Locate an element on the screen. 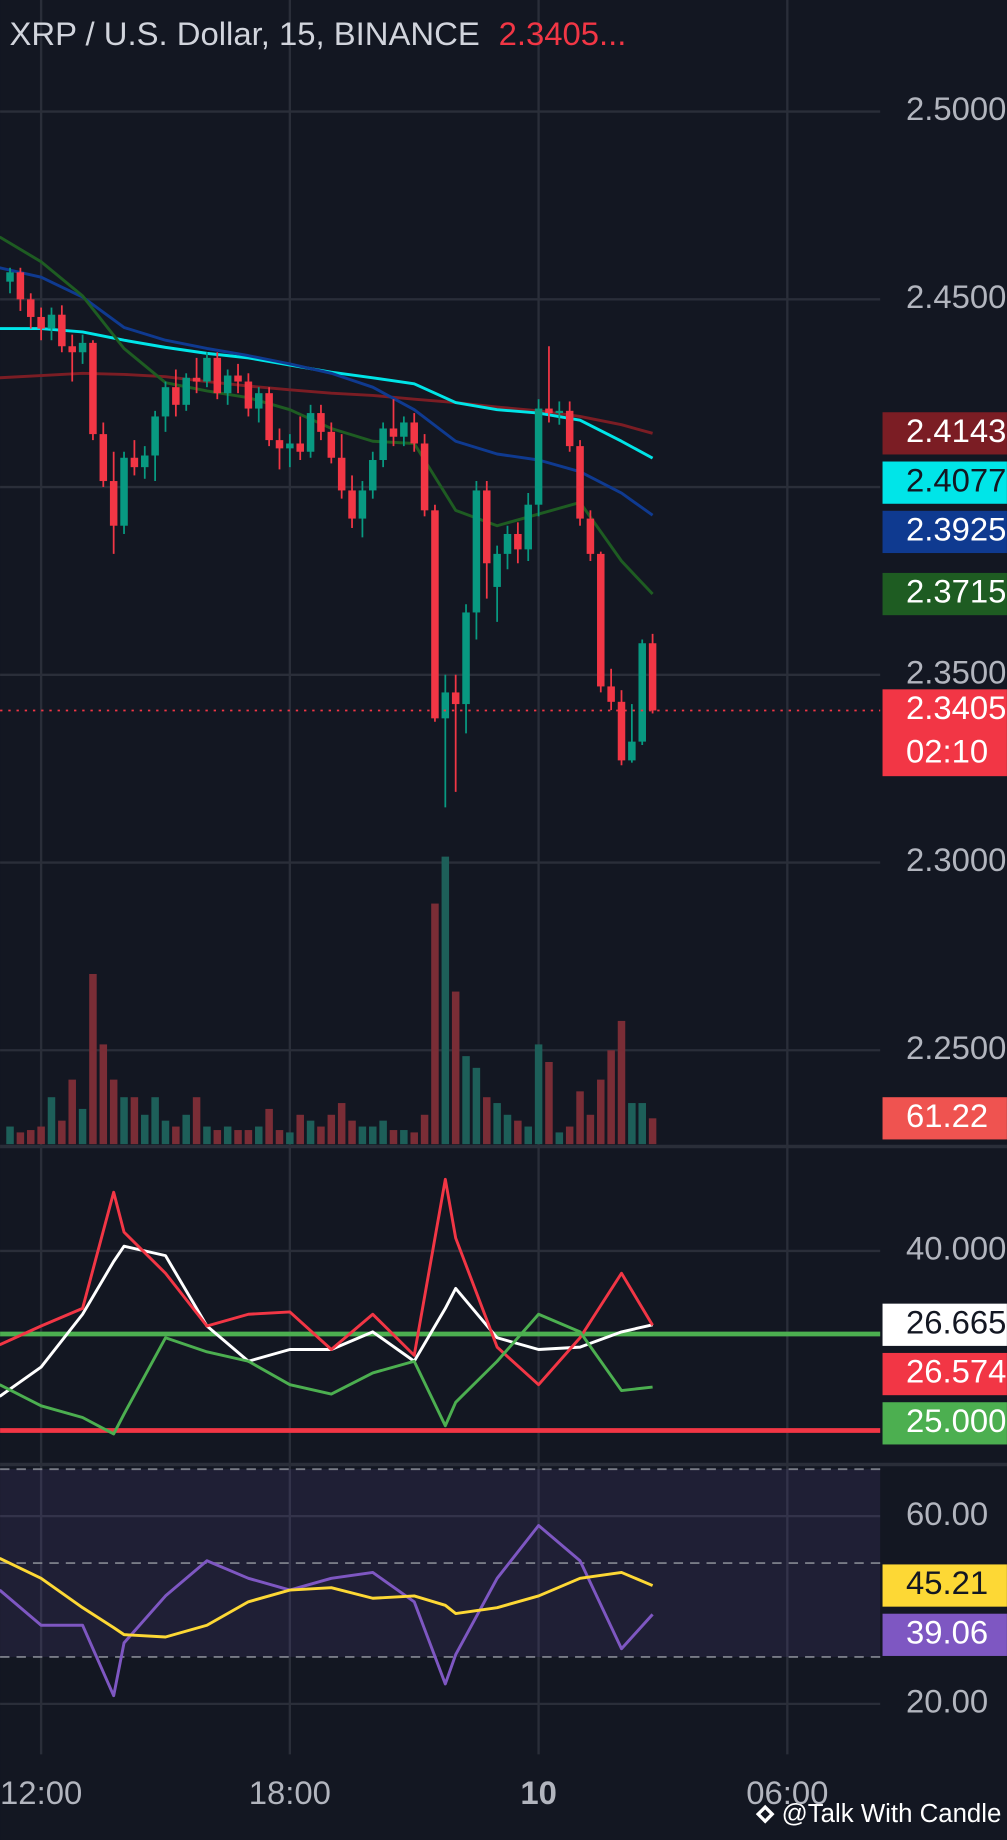 This screenshot has height=1840, width=1007. watermark: @Talk With Candle is located at coordinates (878, 1814).